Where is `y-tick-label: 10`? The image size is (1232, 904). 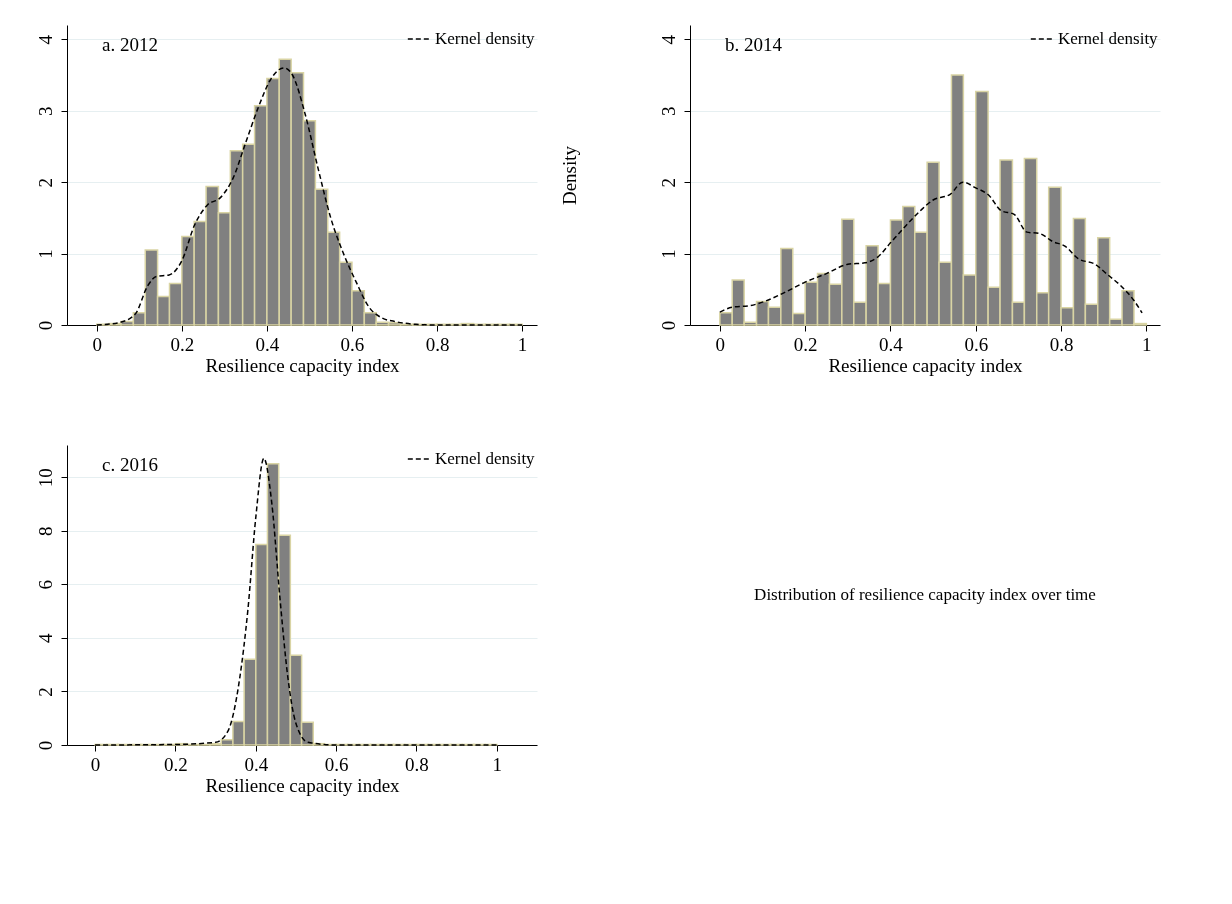 y-tick-label: 10 is located at coordinates (45, 478).